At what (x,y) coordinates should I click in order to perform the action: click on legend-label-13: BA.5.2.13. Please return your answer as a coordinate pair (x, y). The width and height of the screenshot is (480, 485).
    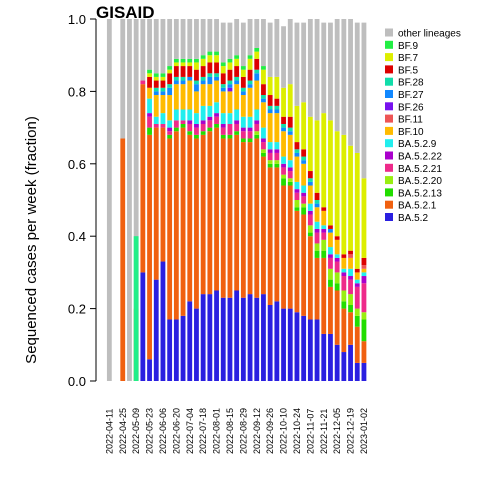
    Looking at the image, I should click on (420, 193).